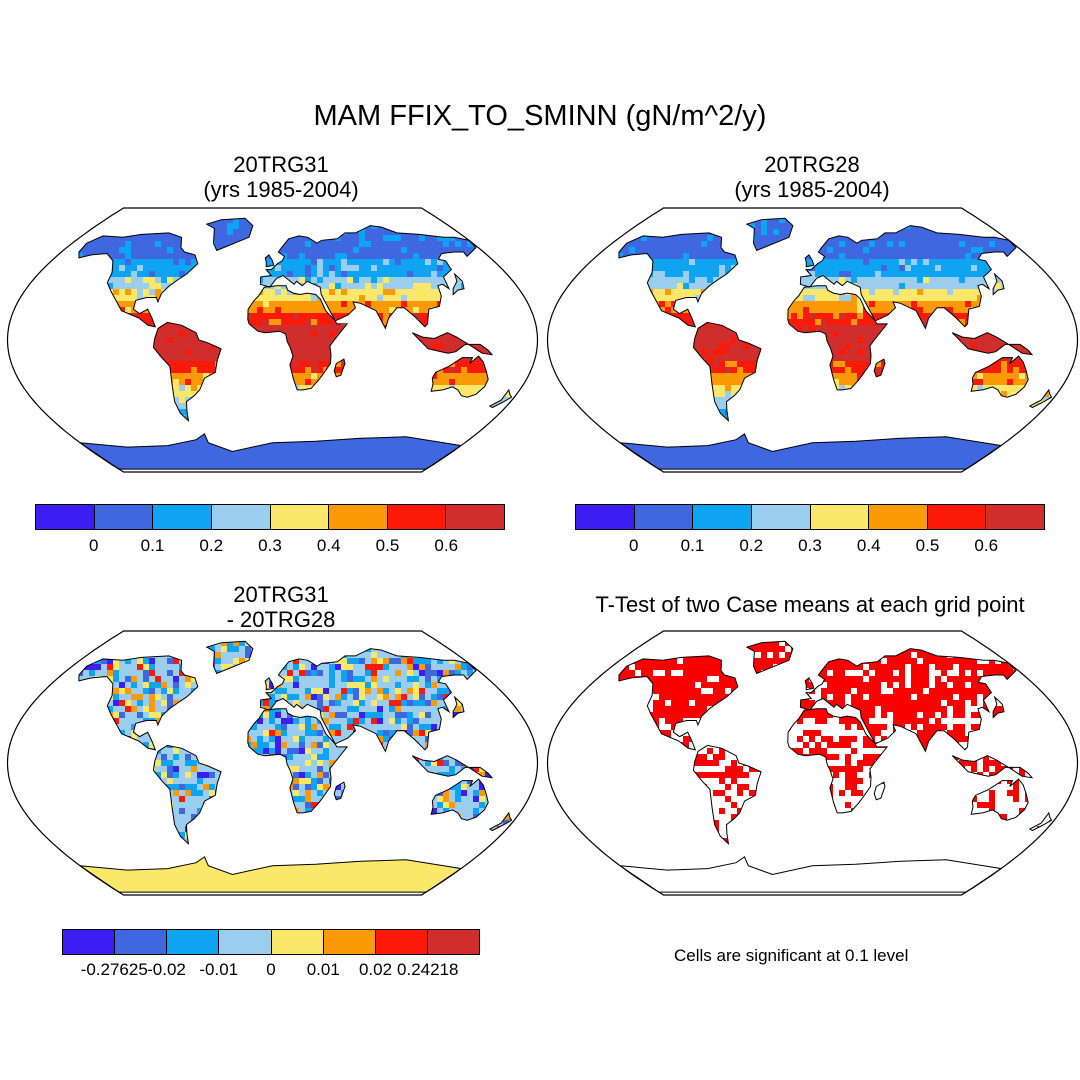  Describe the element at coordinates (791, 955) in the screenshot. I see `significance-note: Cells are significant at 0.1 level` at that location.